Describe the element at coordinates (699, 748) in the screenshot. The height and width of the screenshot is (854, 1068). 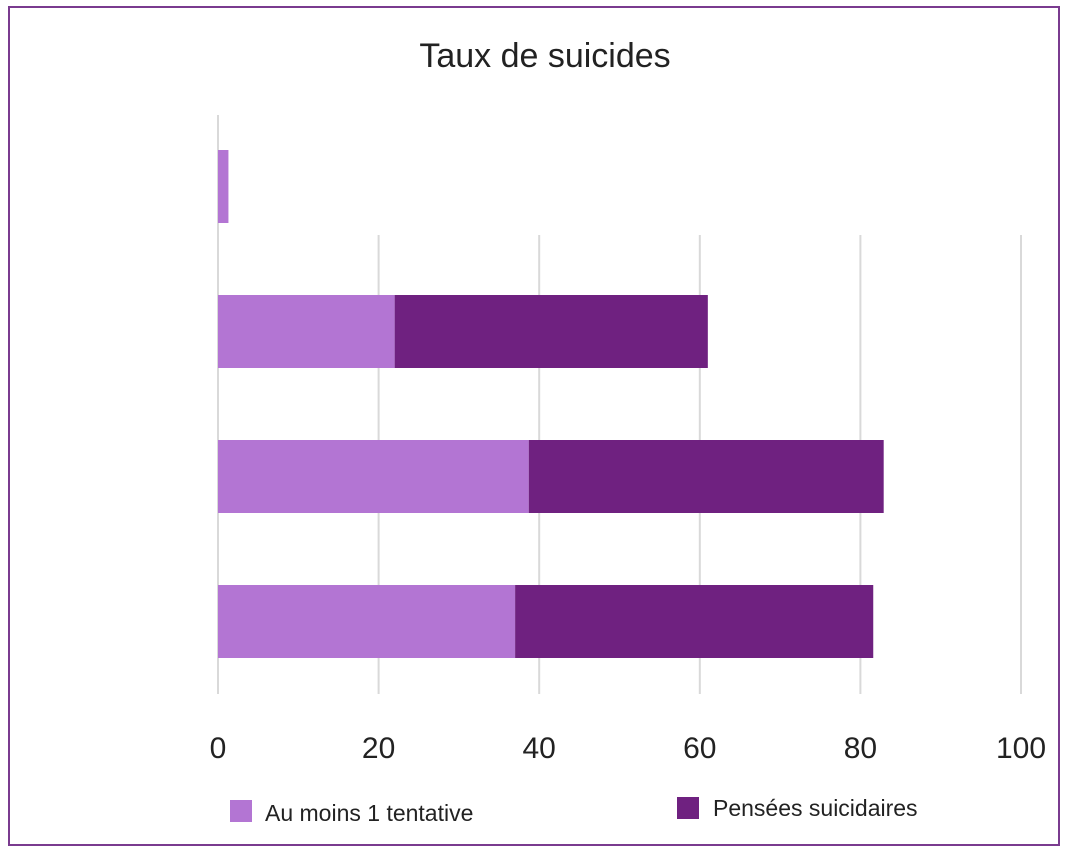
I see `x-tick-label-60: 60` at that location.